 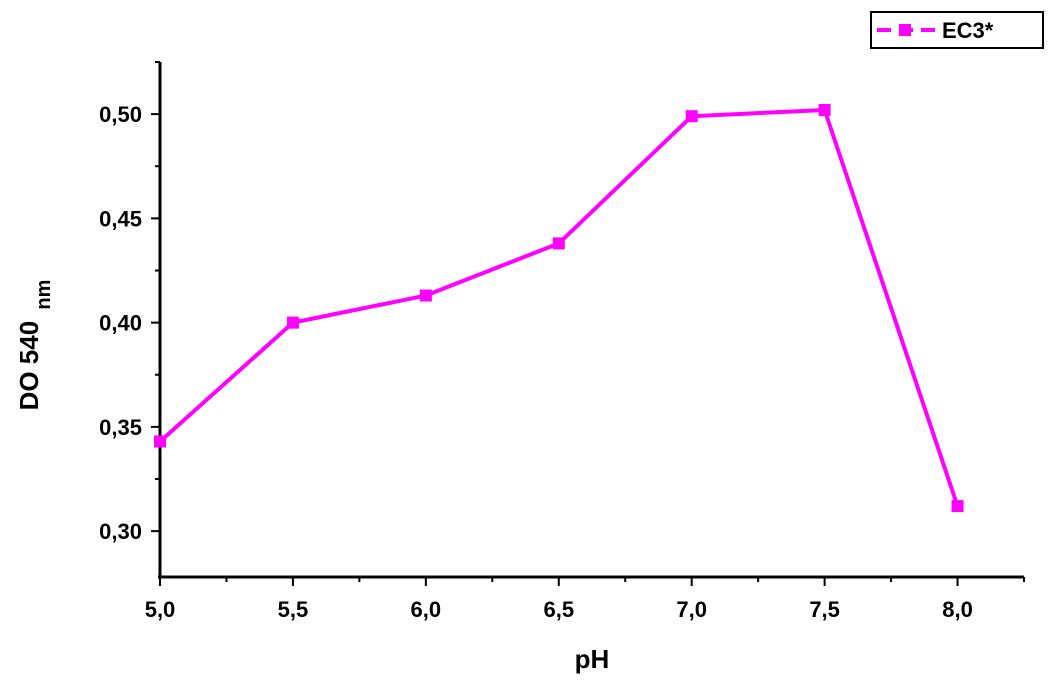 I want to click on x-tick-label: 7,5, so click(x=824, y=609).